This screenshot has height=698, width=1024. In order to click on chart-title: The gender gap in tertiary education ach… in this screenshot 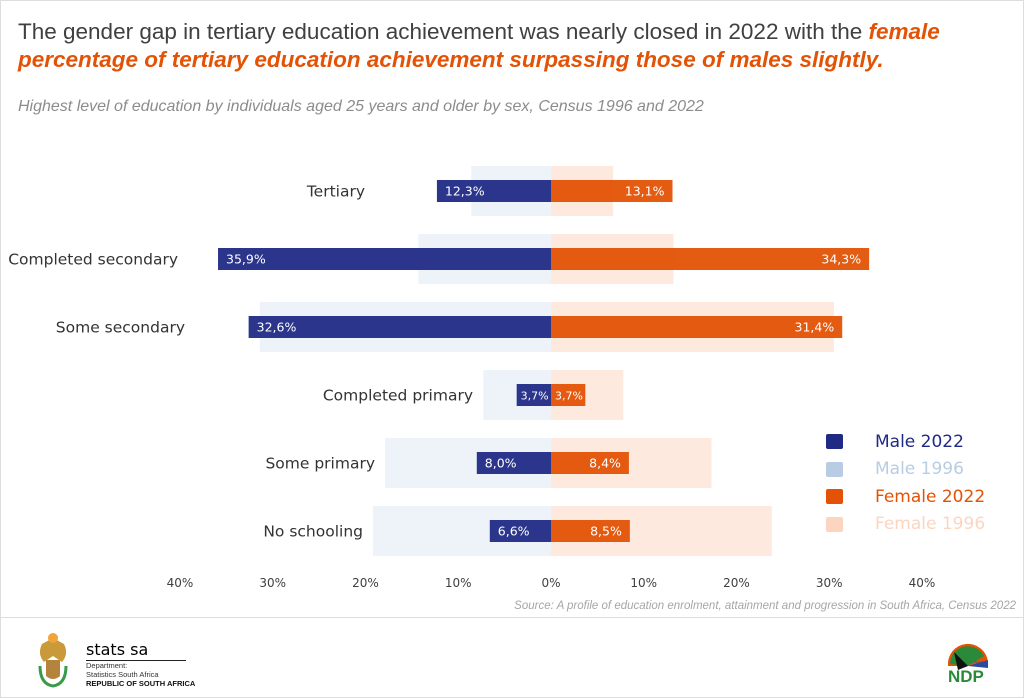, I will do `click(518, 46)`.